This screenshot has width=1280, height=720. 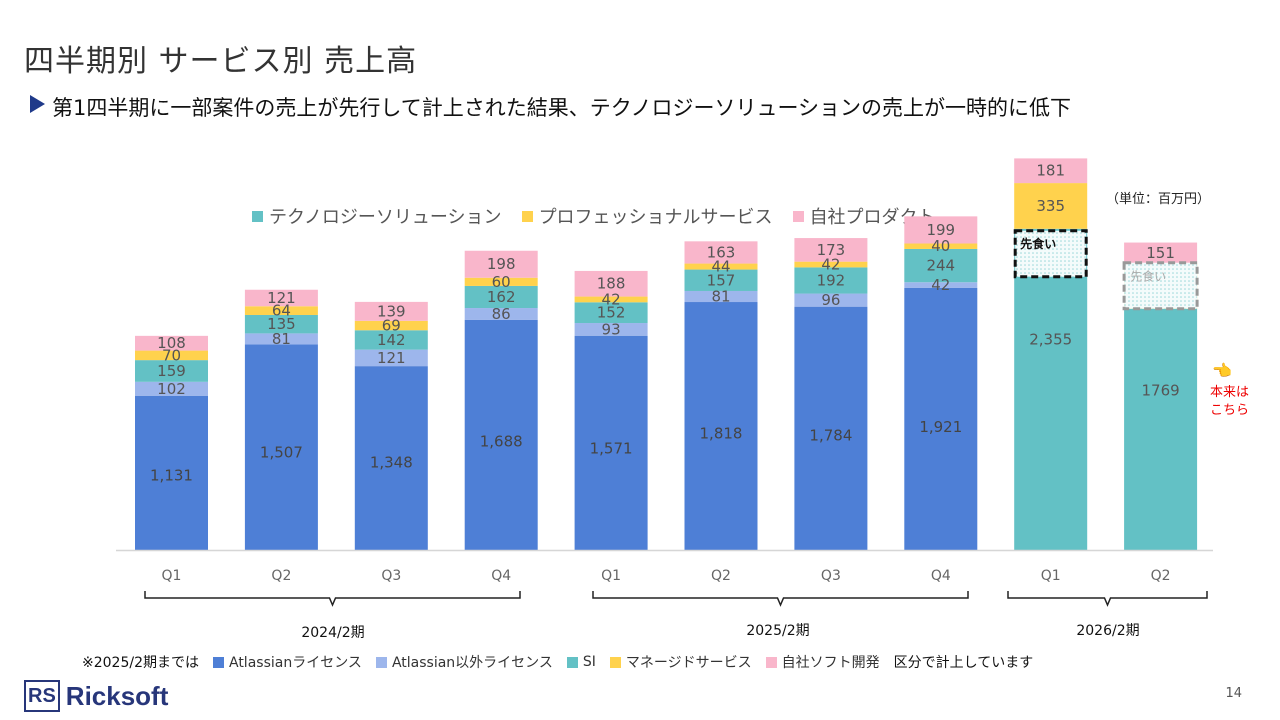 I want to click on data-label: 142, so click(x=391, y=340).